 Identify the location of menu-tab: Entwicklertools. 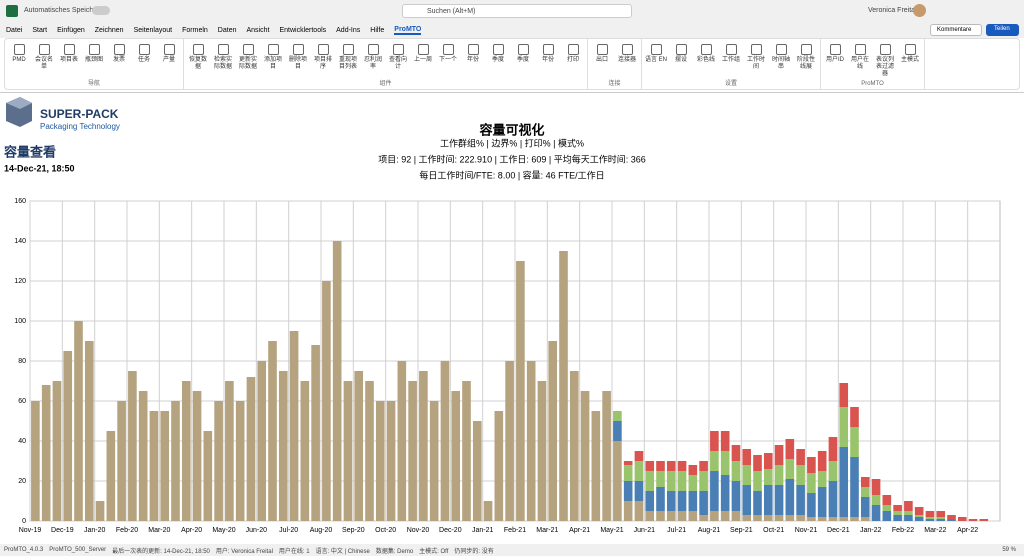
(303, 30).